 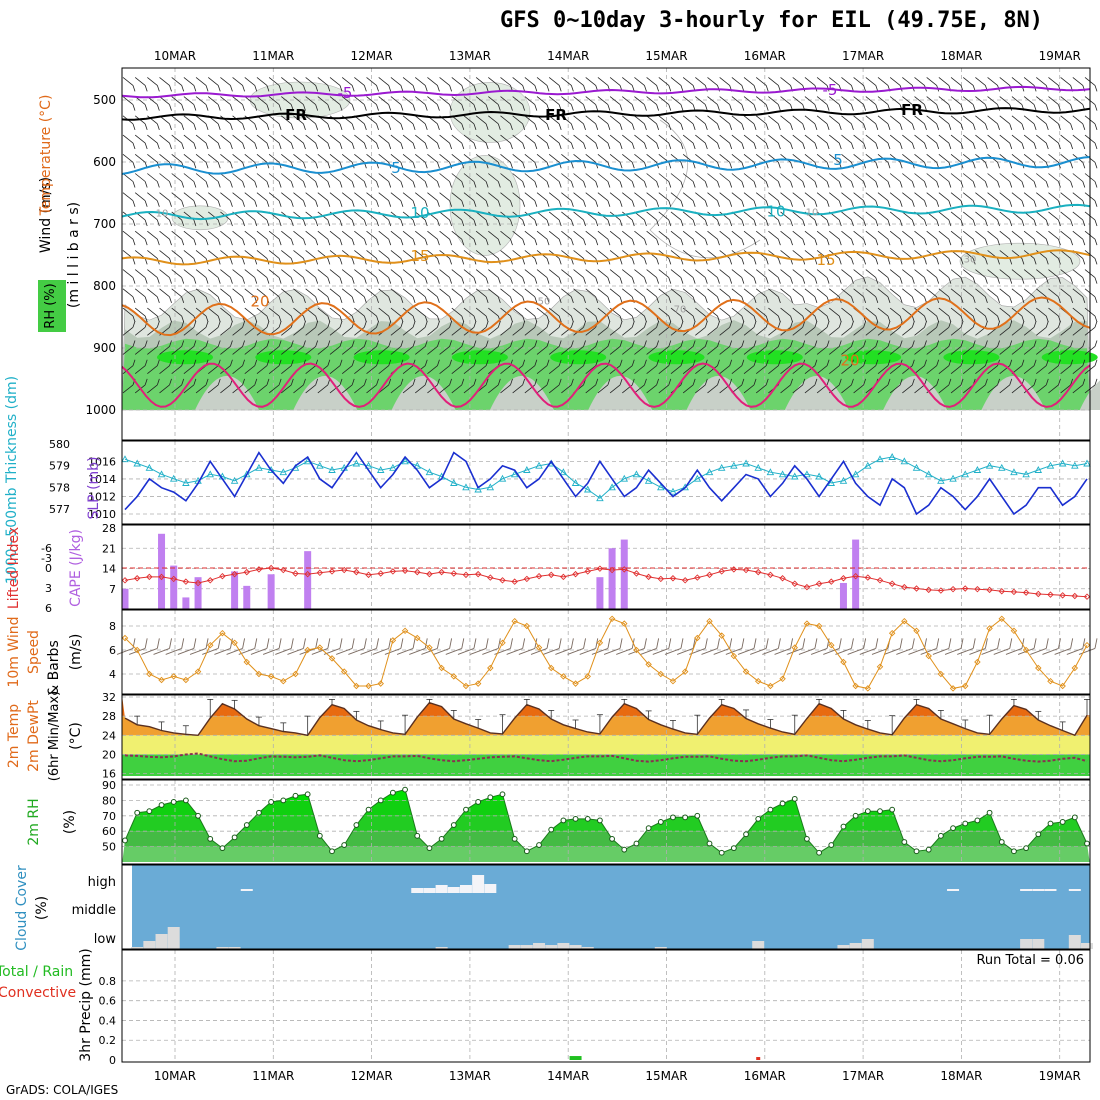 What do you see at coordinates (1074, 890) in the screenshot?
I see `cloud-high-trace` at bounding box center [1074, 890].